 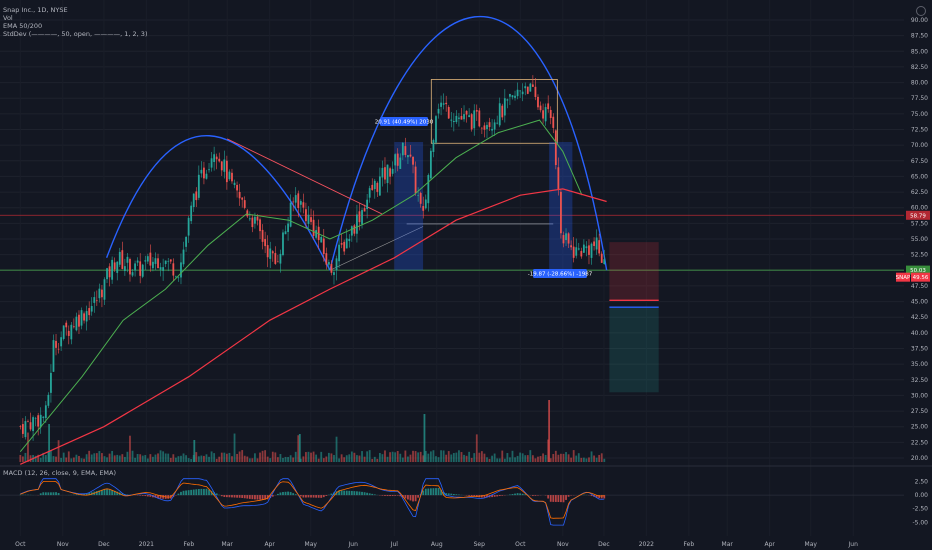 I want to click on y-tick-label: 80.00, so click(x=919, y=83).